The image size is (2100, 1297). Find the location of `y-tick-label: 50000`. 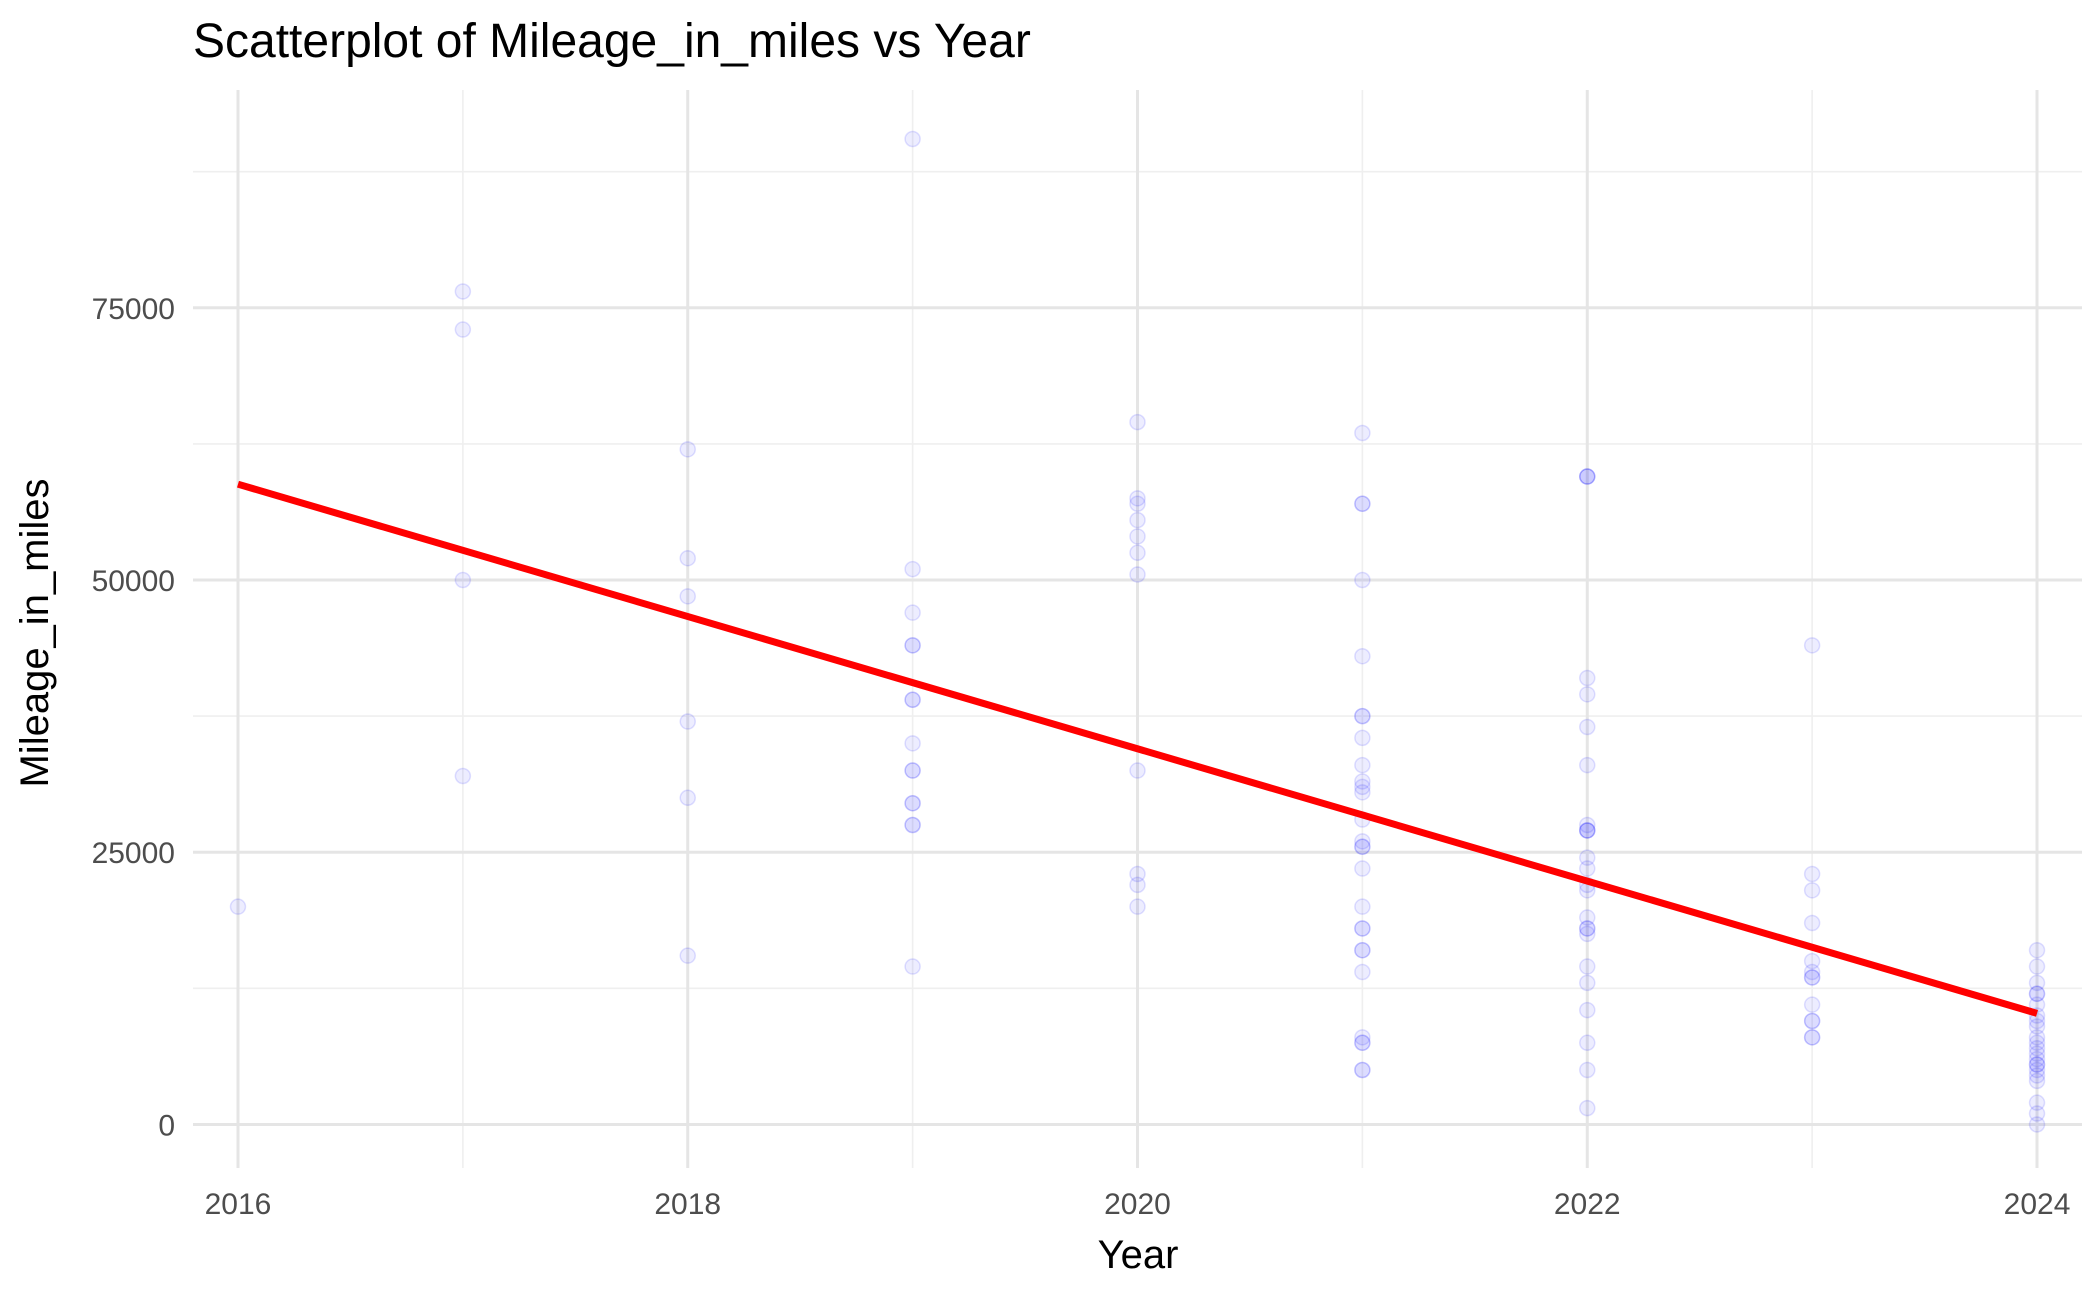

y-tick-label: 50000 is located at coordinates (133, 581).